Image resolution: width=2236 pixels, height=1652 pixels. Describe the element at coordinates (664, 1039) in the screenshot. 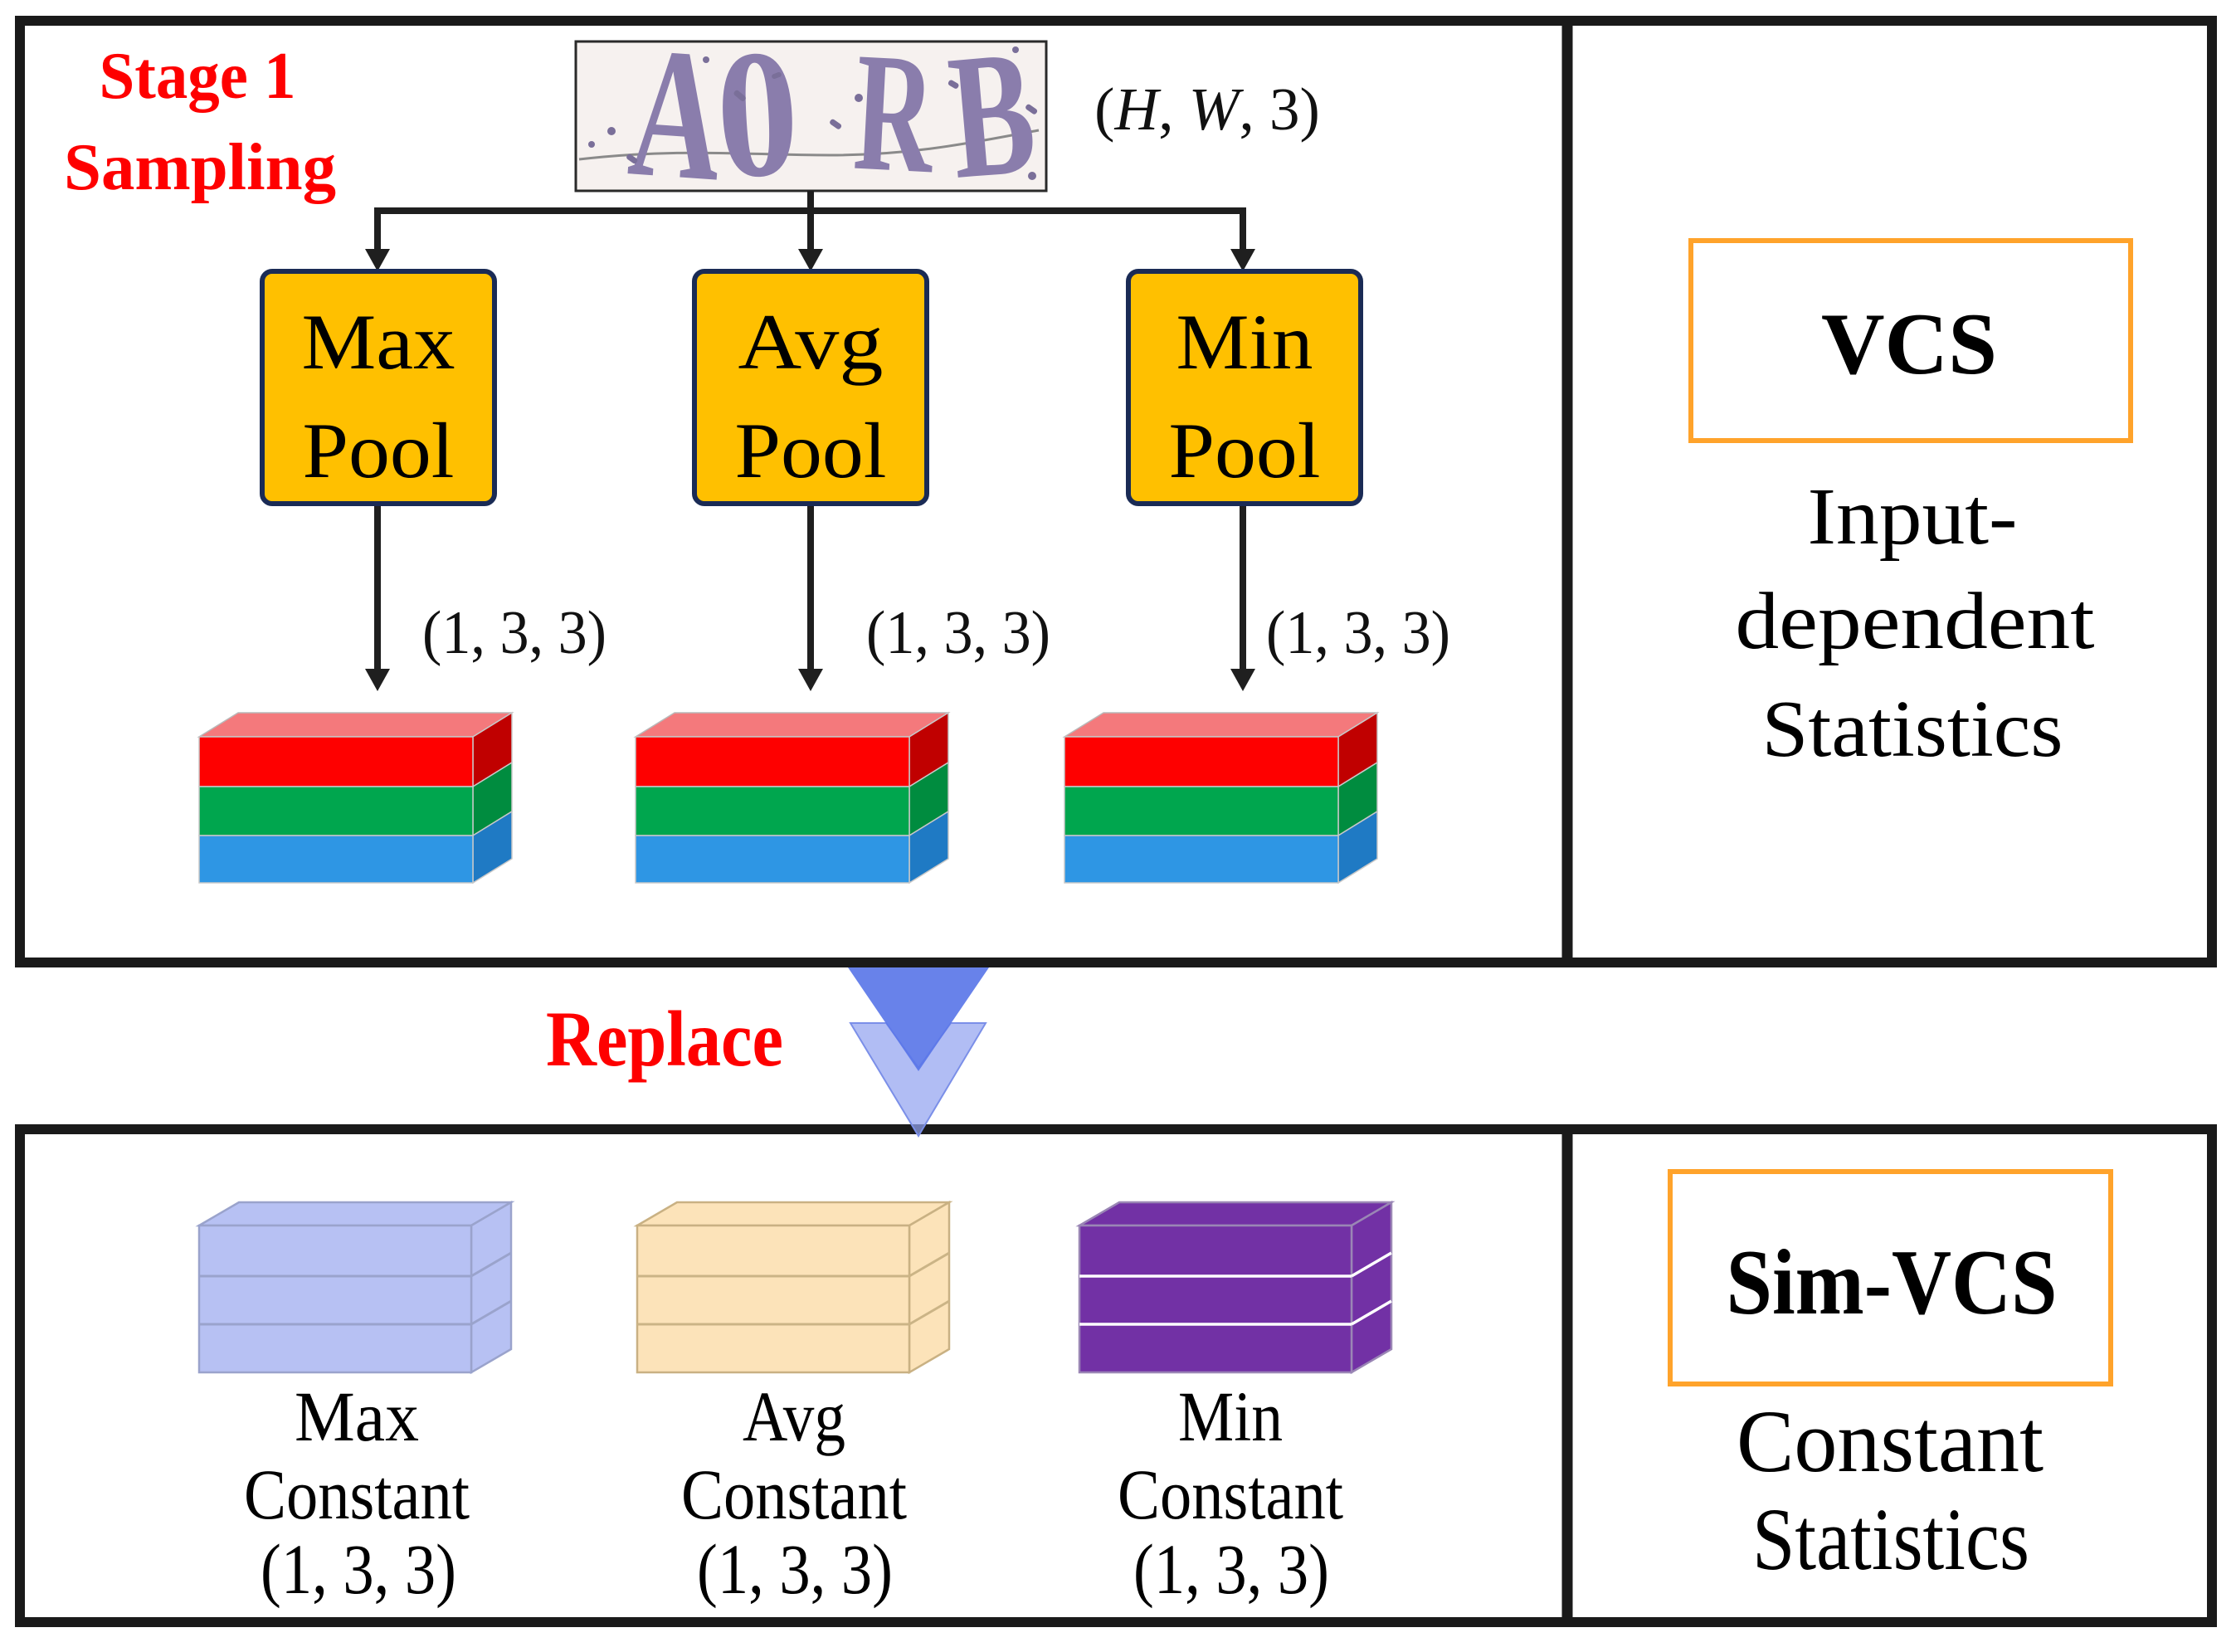

I see `svg-text: Replace` at that location.